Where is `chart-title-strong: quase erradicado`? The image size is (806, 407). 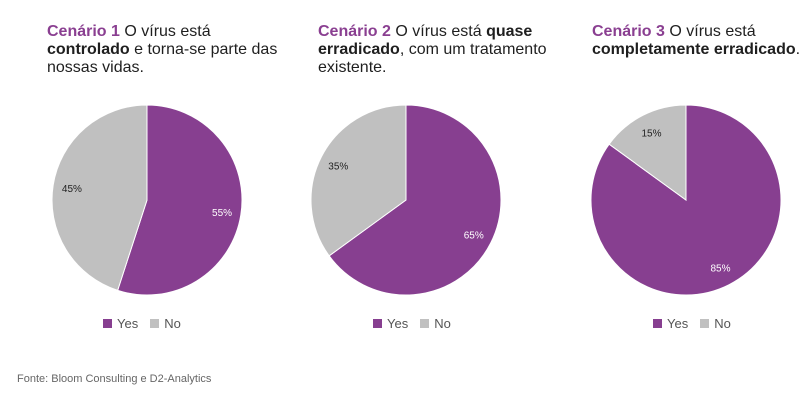 chart-title-strong: quase erradicado is located at coordinates (425, 40).